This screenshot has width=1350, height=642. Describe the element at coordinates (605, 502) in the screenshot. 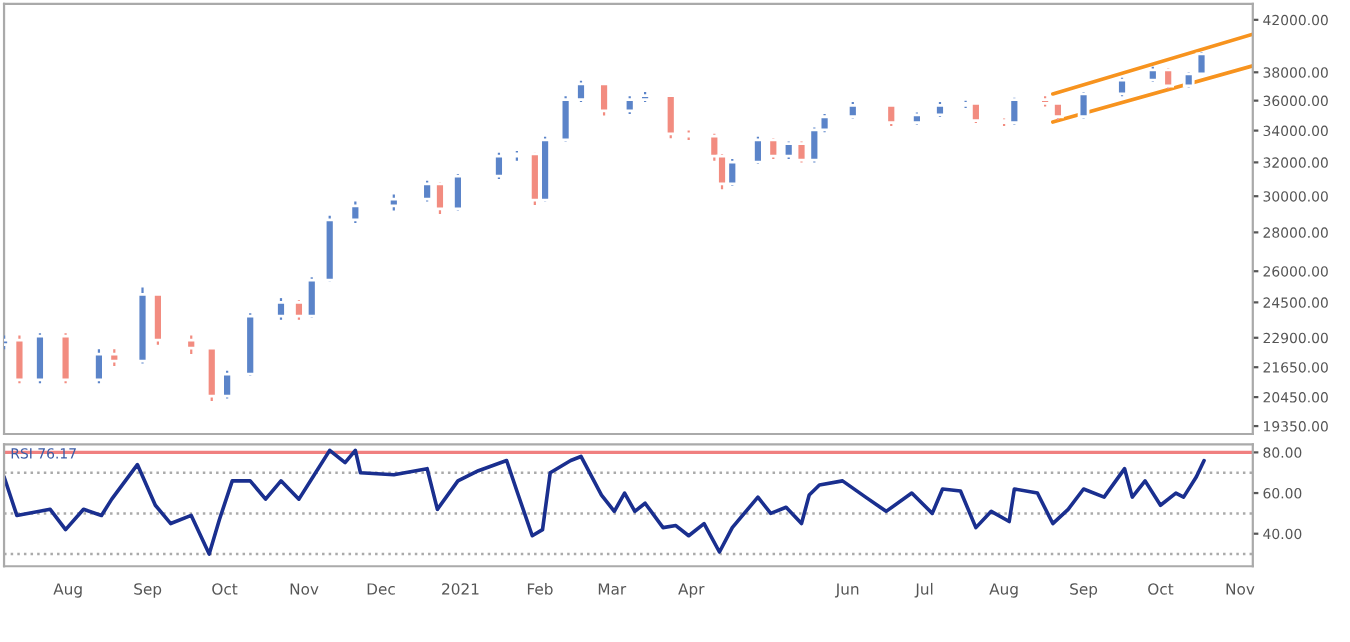

I see `line-series` at that location.